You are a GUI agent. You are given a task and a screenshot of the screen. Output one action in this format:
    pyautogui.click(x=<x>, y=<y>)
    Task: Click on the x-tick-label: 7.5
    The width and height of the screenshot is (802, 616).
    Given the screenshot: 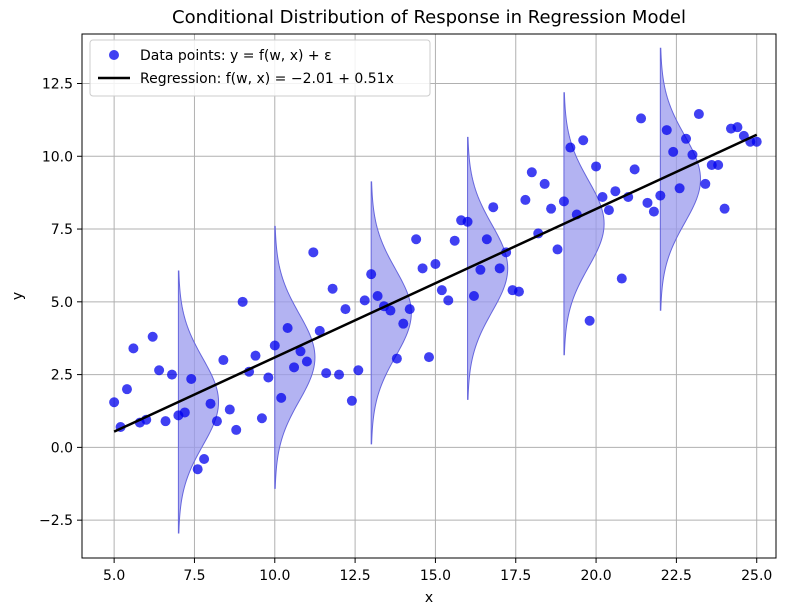 What is the action you would take?
    pyautogui.click(x=194, y=576)
    